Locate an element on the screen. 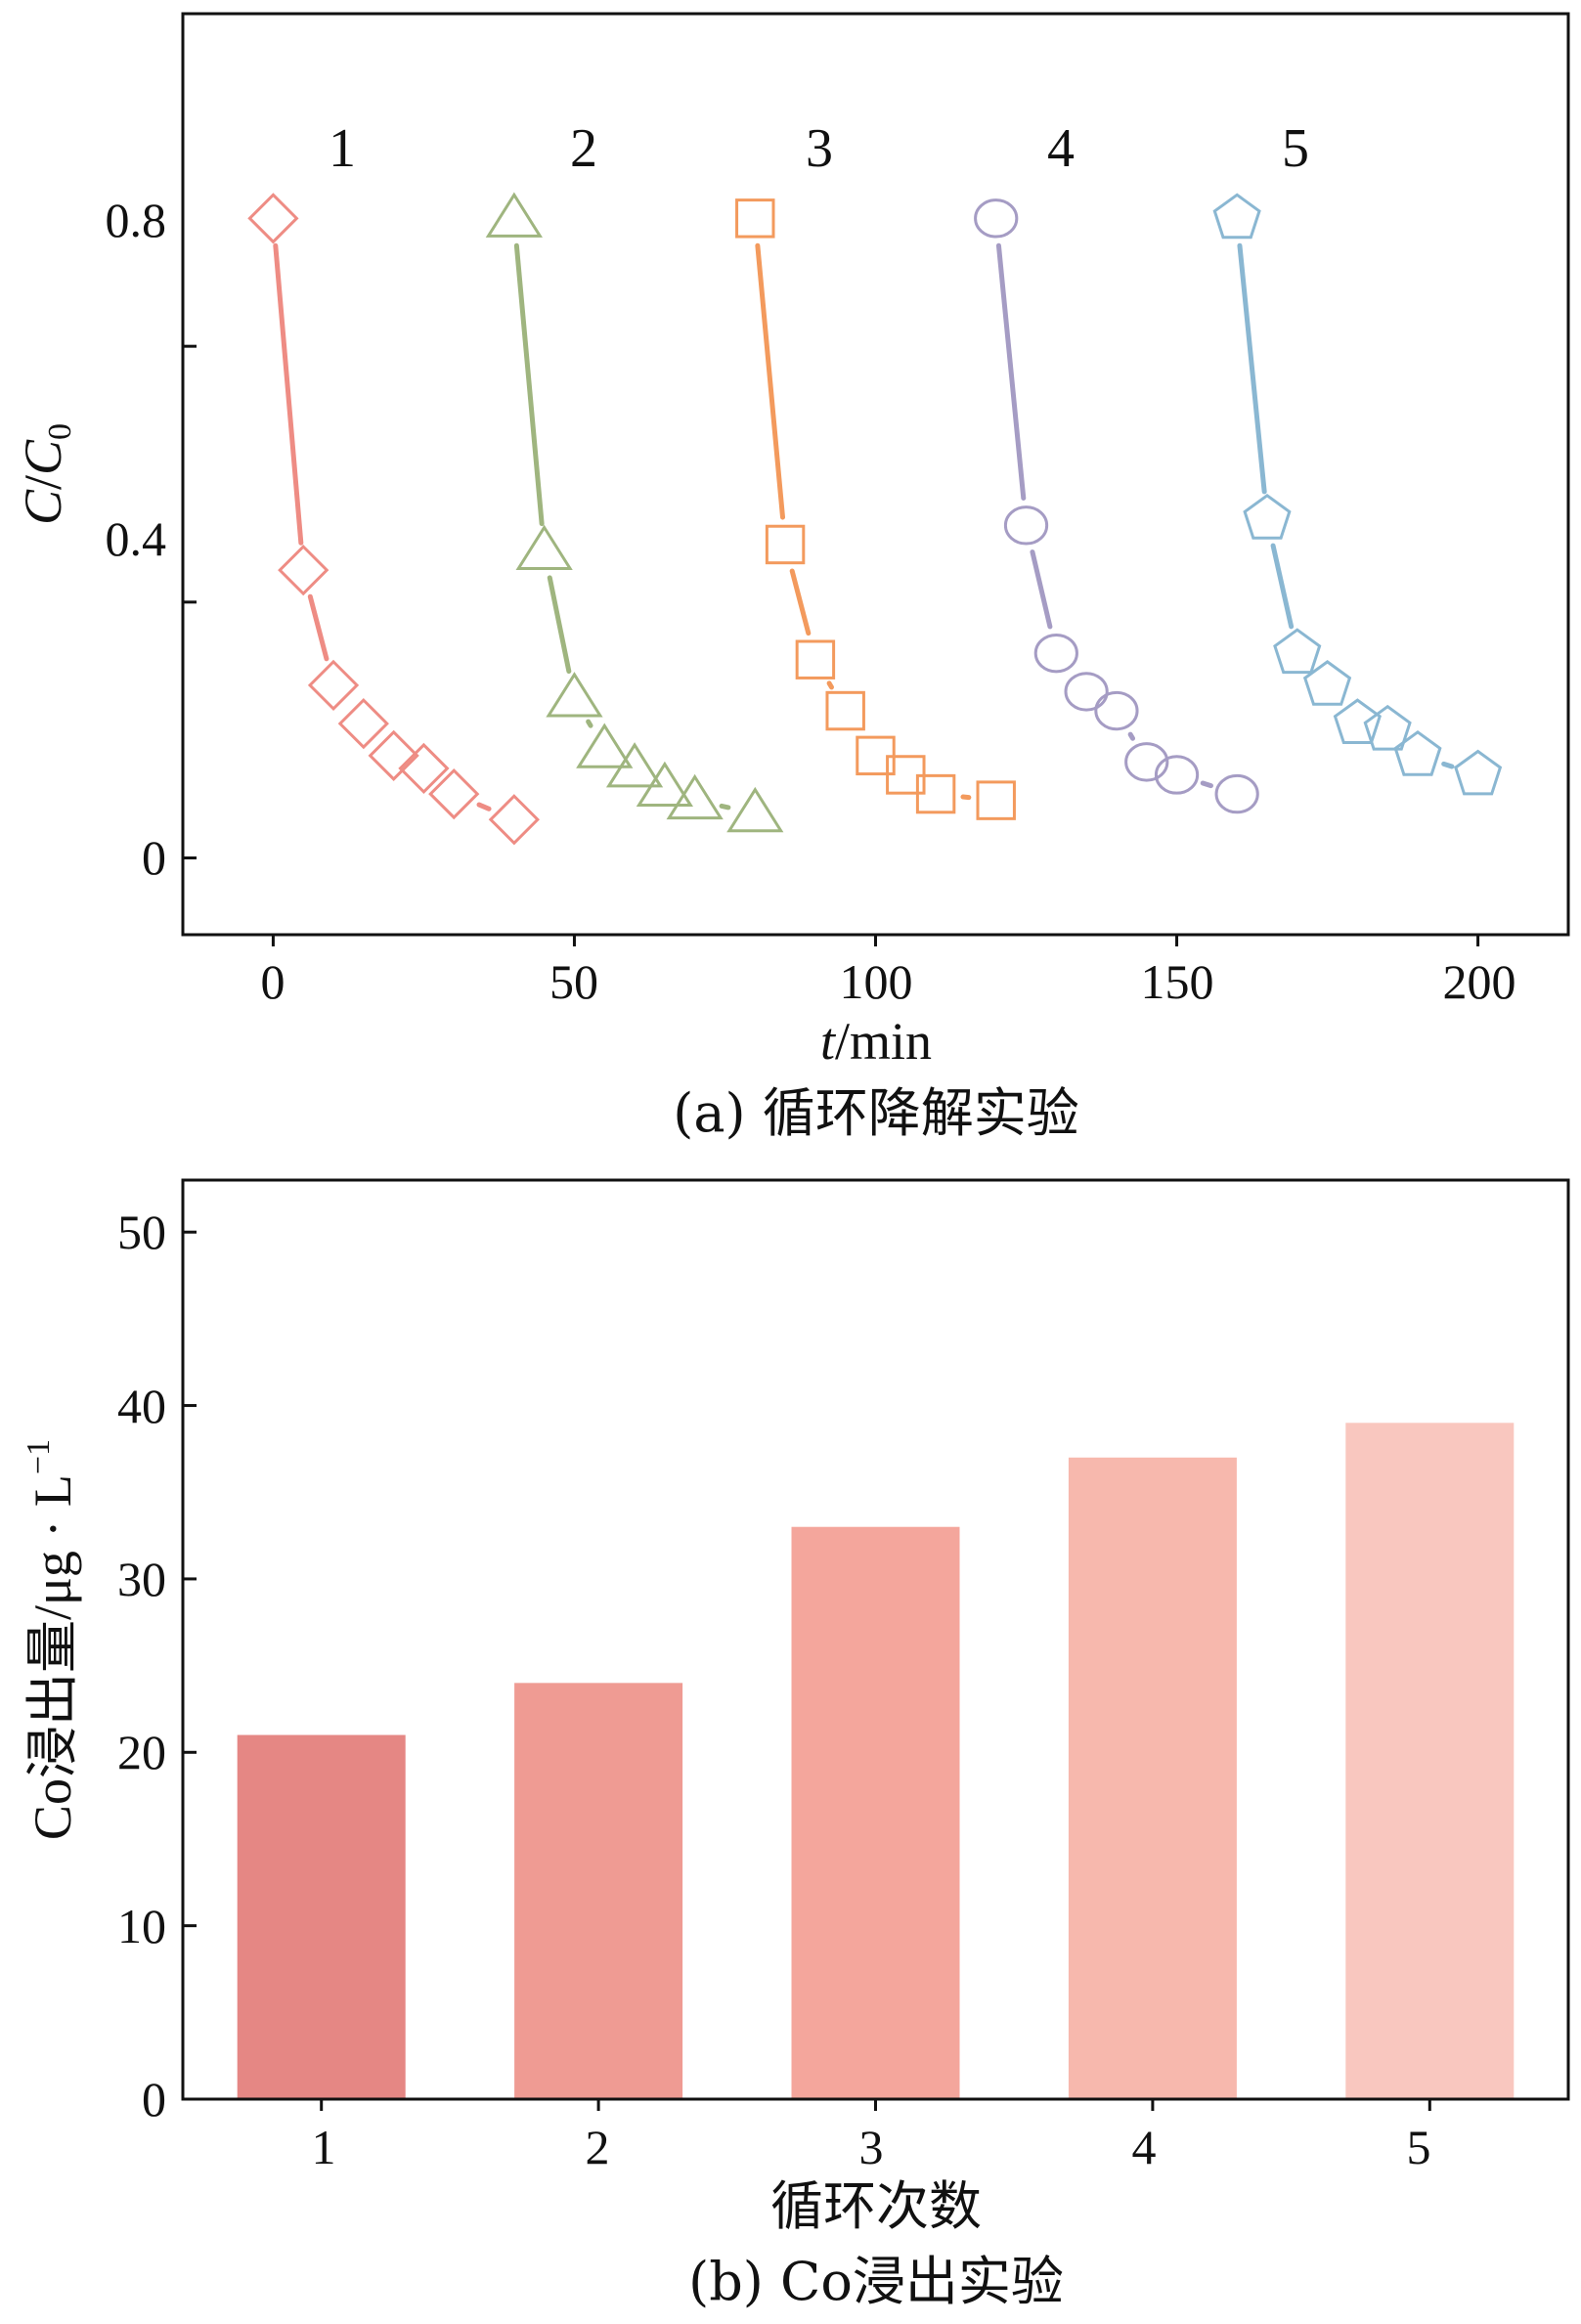  chart-a-series-label-2: 2 is located at coordinates (583, 148).